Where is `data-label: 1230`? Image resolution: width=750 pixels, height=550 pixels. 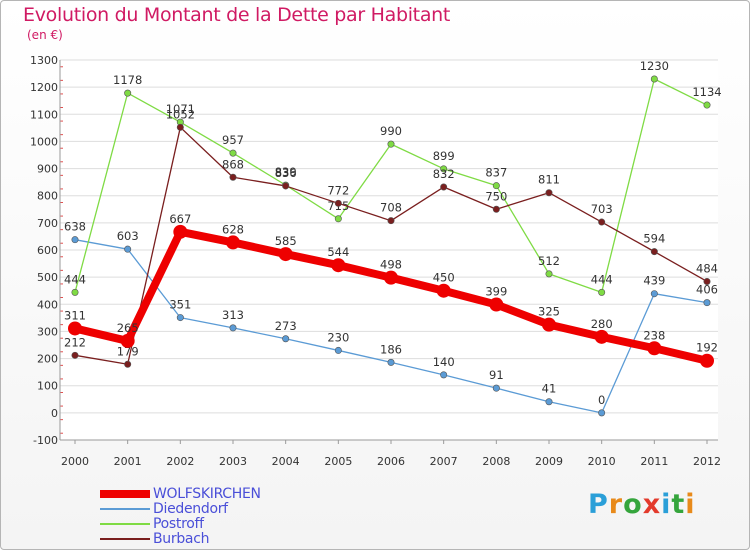
data-label: 1230 is located at coordinates (654, 66).